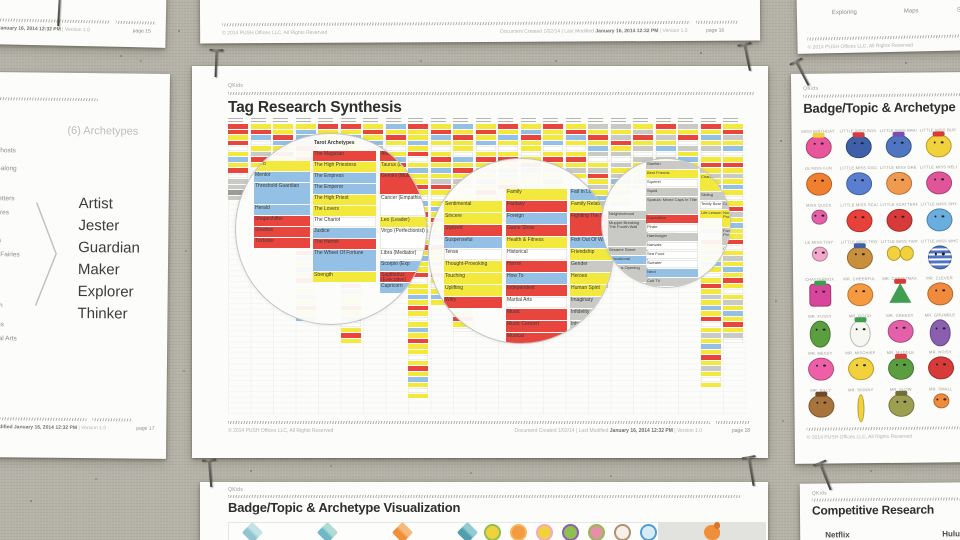 This screenshot has width=960, height=540. I want to click on character-label: MR. FUSSY, so click(820, 316).